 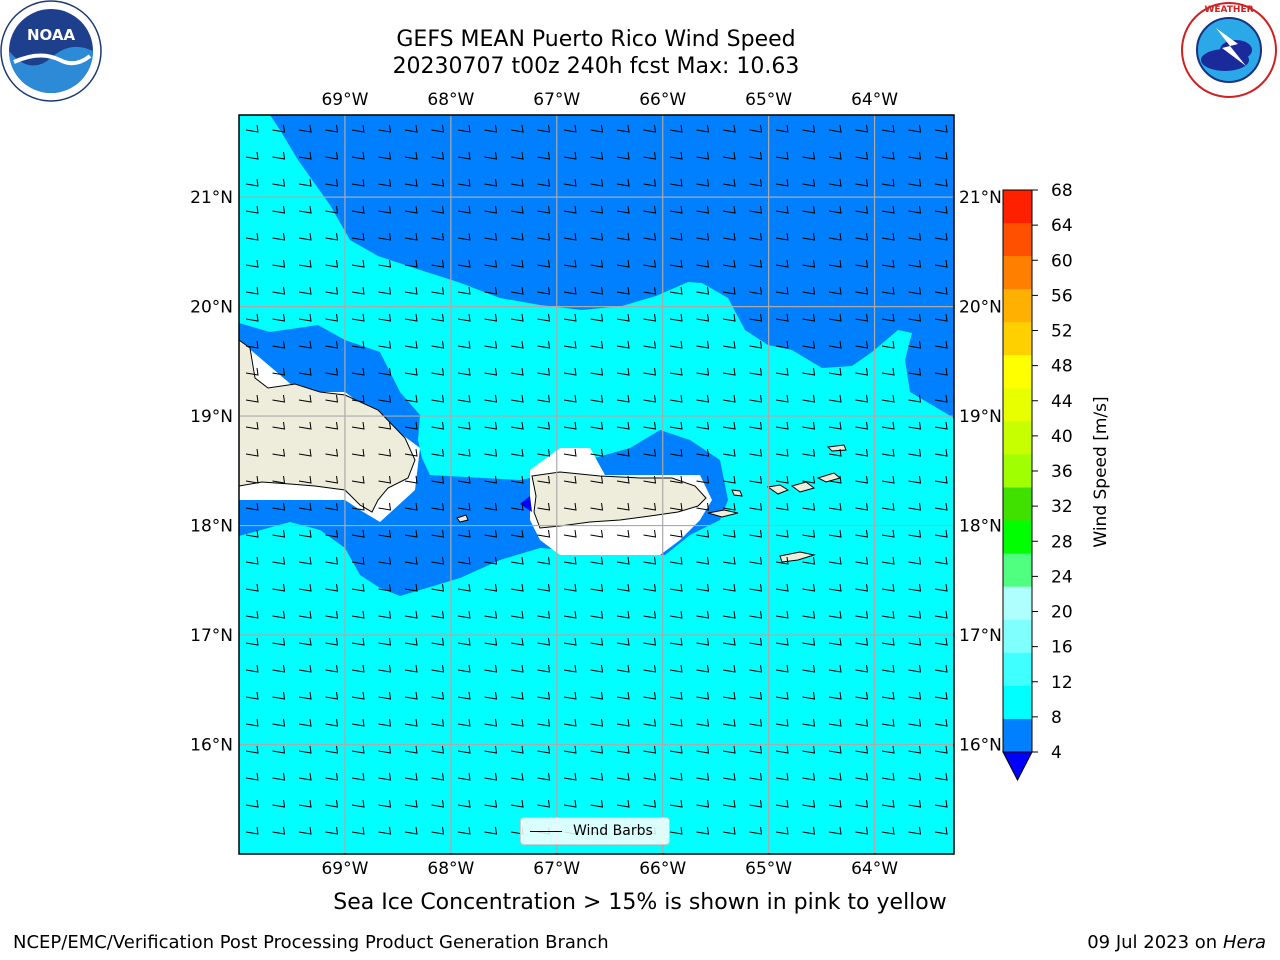 What do you see at coordinates (1229, 50) in the screenshot?
I see `nws-logo: WEATHER` at bounding box center [1229, 50].